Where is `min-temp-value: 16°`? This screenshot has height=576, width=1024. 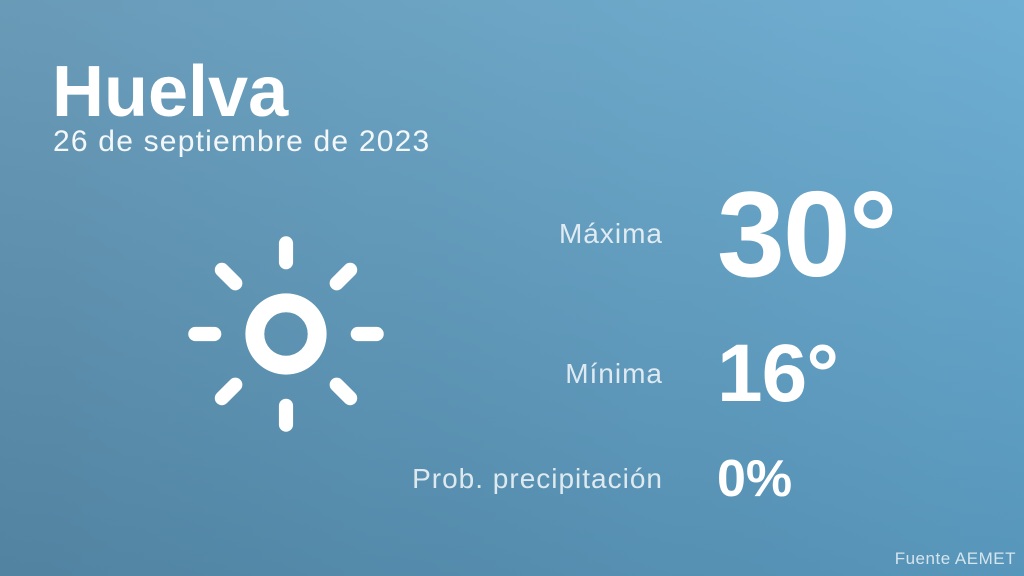
min-temp-value: 16° is located at coordinates (778, 373).